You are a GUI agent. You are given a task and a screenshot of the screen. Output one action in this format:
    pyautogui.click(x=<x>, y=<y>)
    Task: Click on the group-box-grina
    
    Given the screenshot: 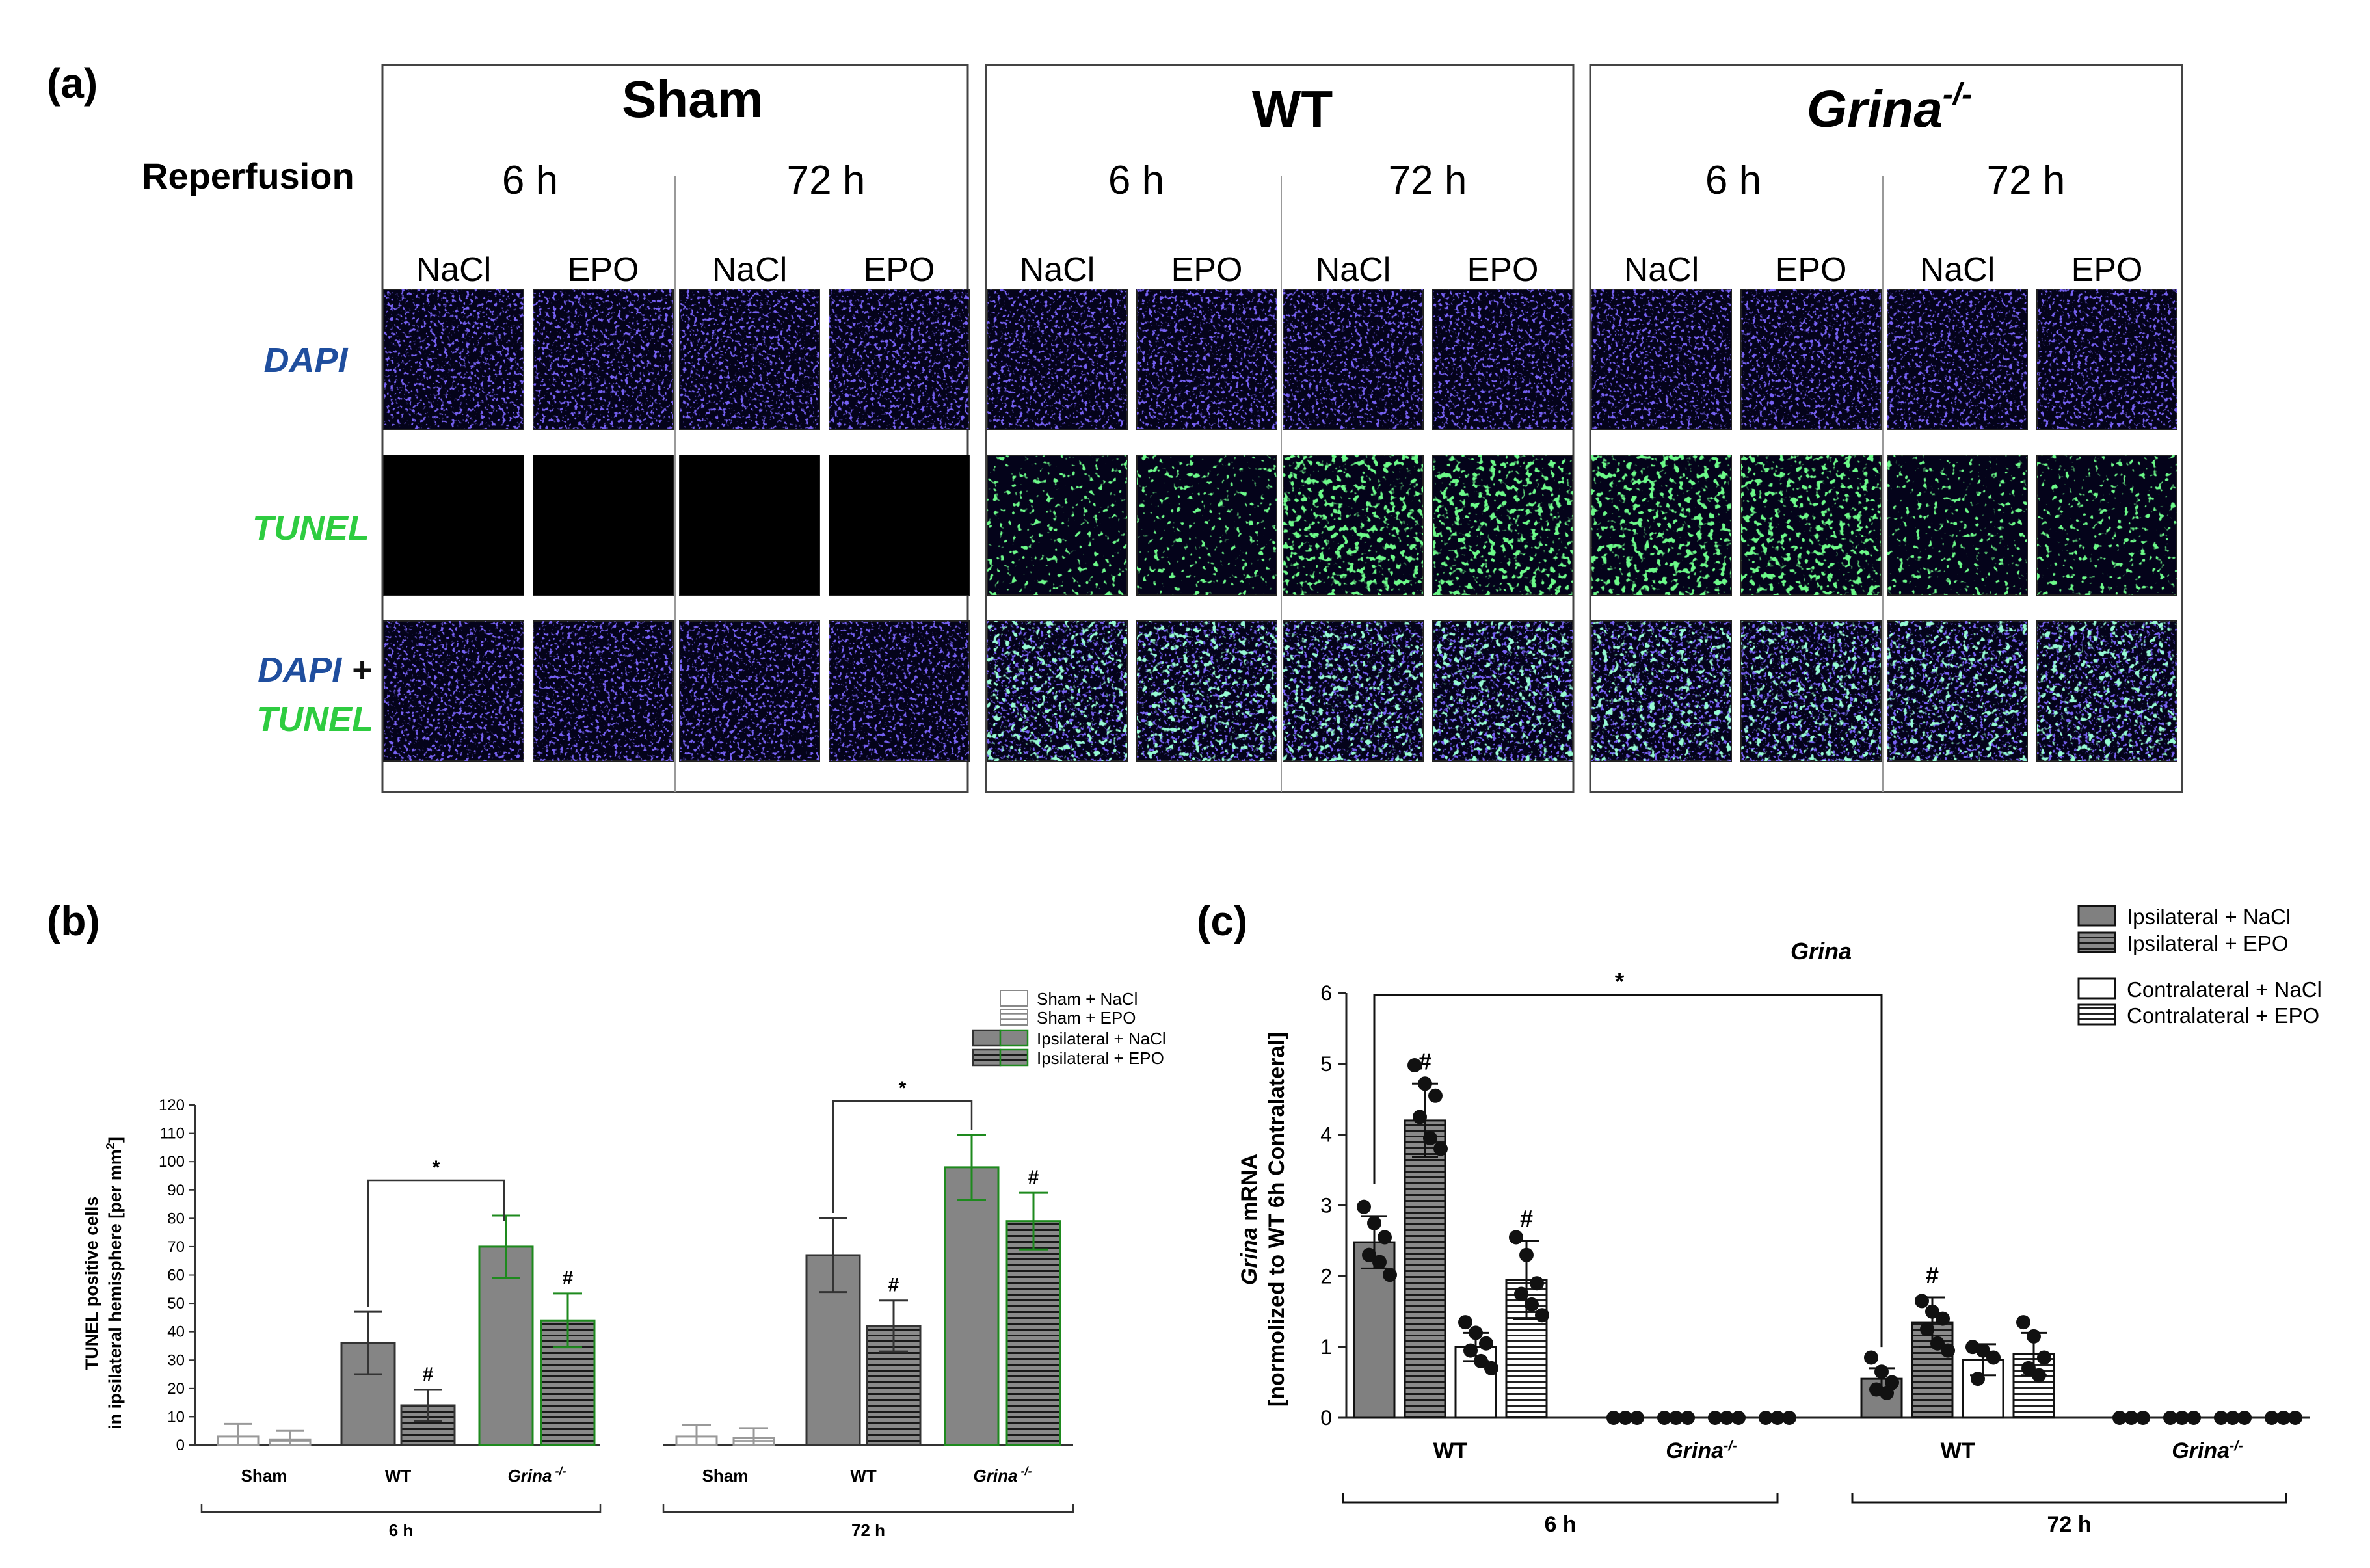 What is the action you would take?
    pyautogui.click(x=1886, y=429)
    